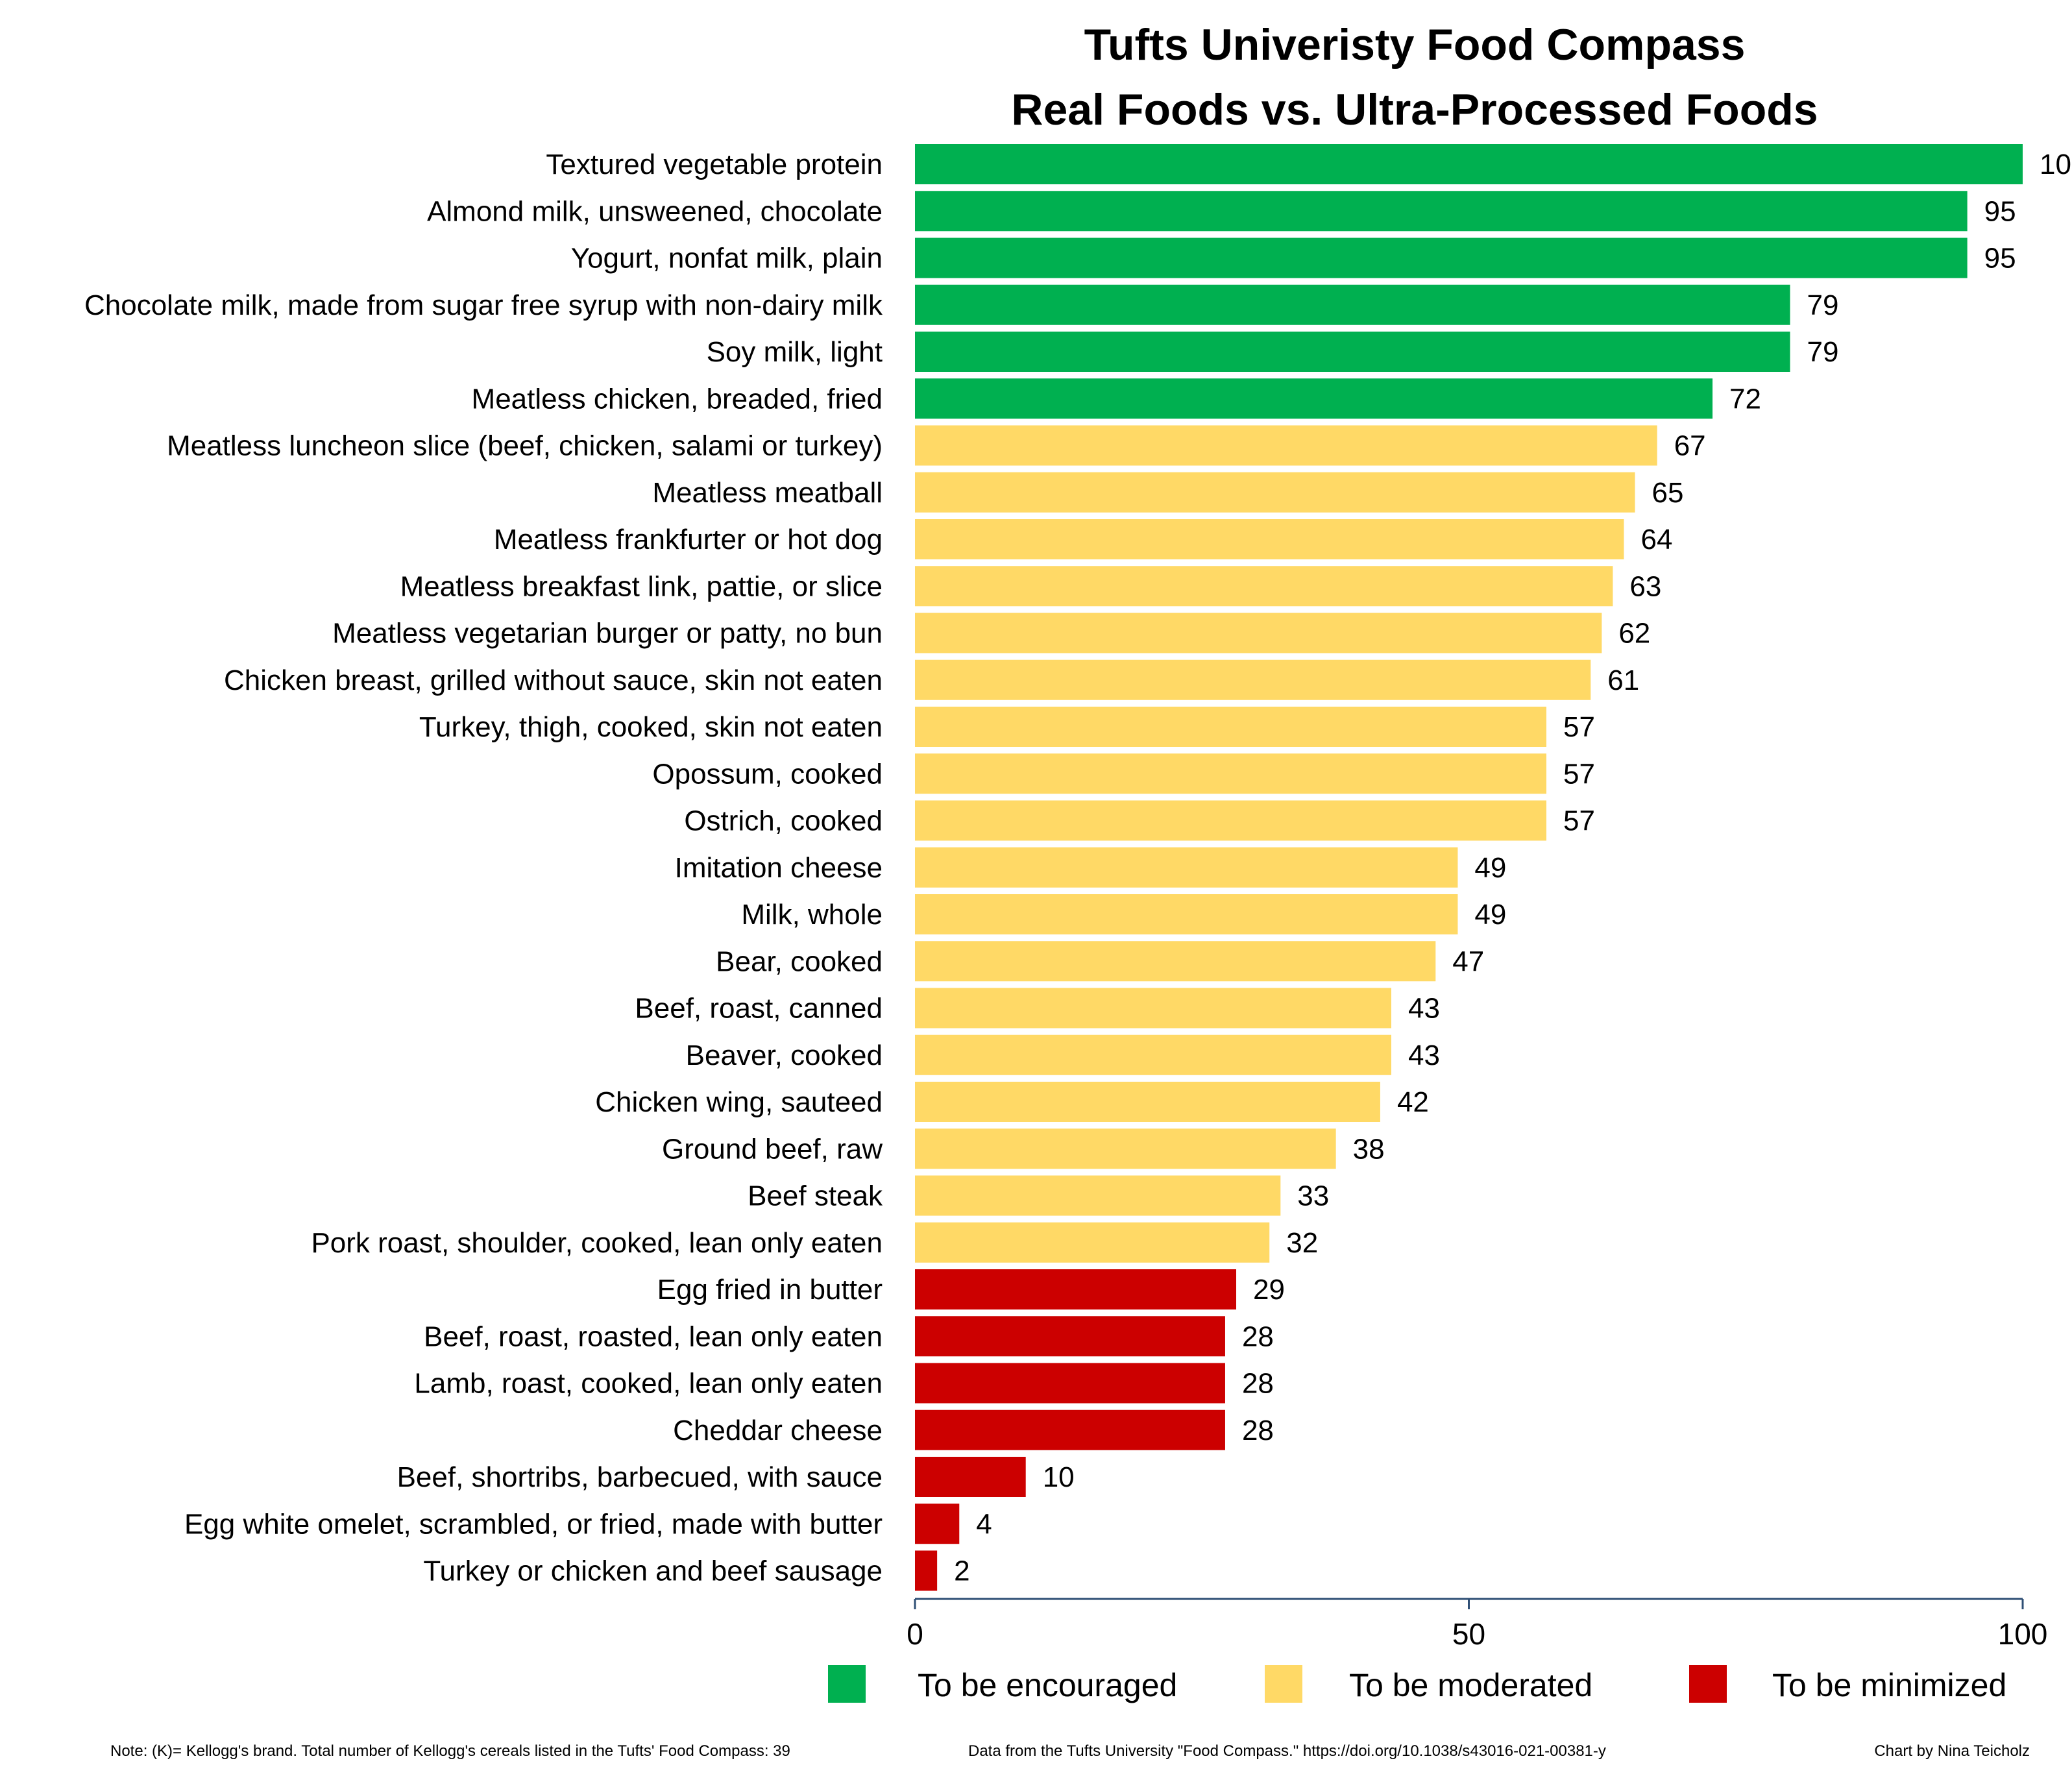 This screenshot has width=2072, height=1778. I want to click on value-label: 63, so click(1645, 586).